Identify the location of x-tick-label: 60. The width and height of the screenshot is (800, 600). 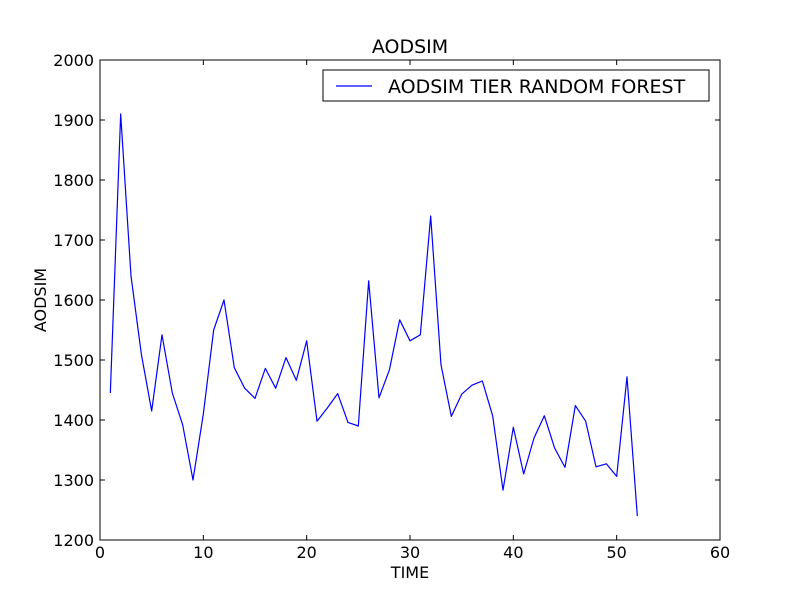
(720, 552).